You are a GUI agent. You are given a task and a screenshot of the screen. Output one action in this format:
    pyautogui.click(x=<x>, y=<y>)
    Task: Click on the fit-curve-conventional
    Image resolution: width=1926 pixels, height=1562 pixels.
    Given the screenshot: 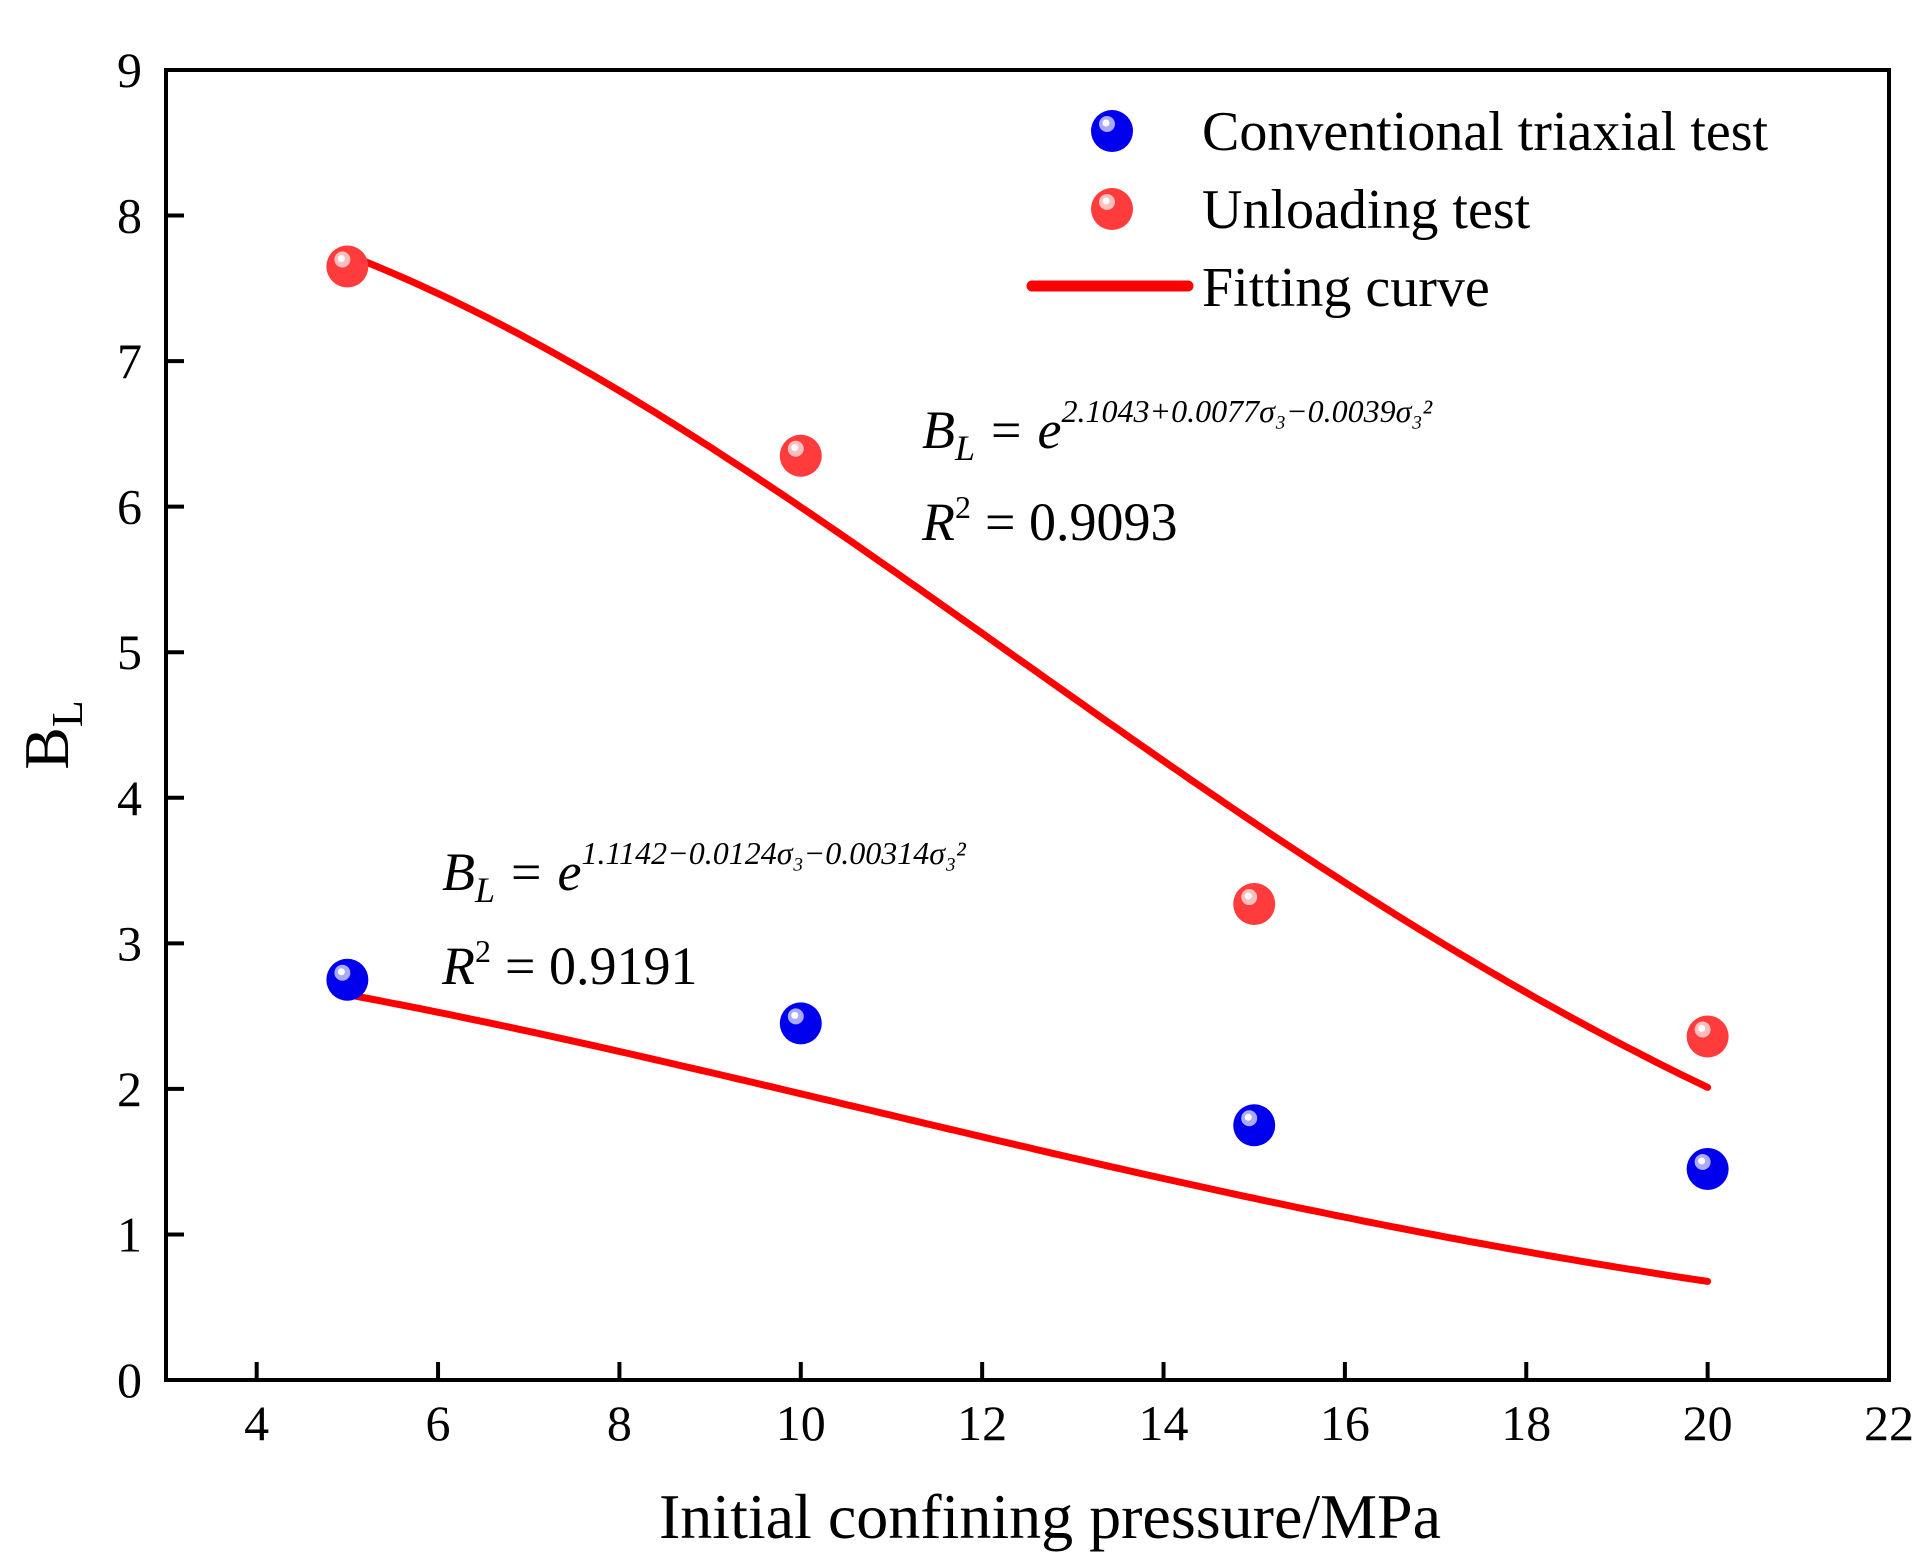 What is the action you would take?
    pyautogui.click(x=1027, y=1138)
    